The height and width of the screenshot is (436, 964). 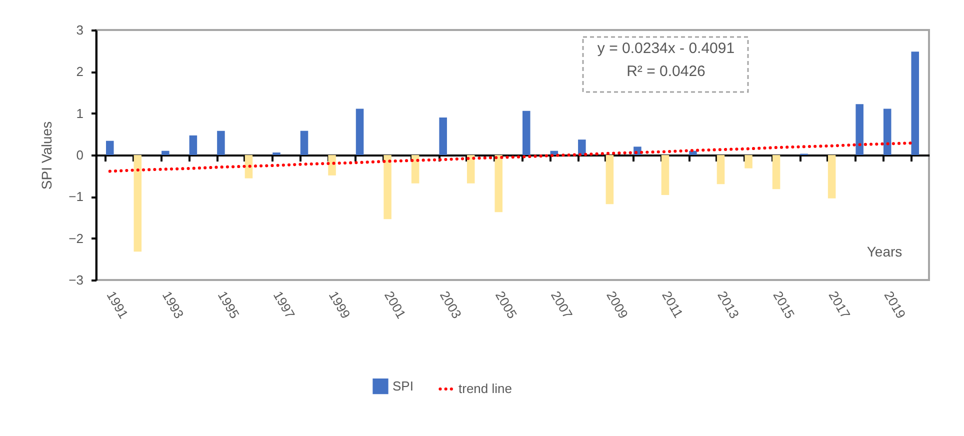 What do you see at coordinates (76, 196) in the screenshot?
I see `y-tick-label: −1` at bounding box center [76, 196].